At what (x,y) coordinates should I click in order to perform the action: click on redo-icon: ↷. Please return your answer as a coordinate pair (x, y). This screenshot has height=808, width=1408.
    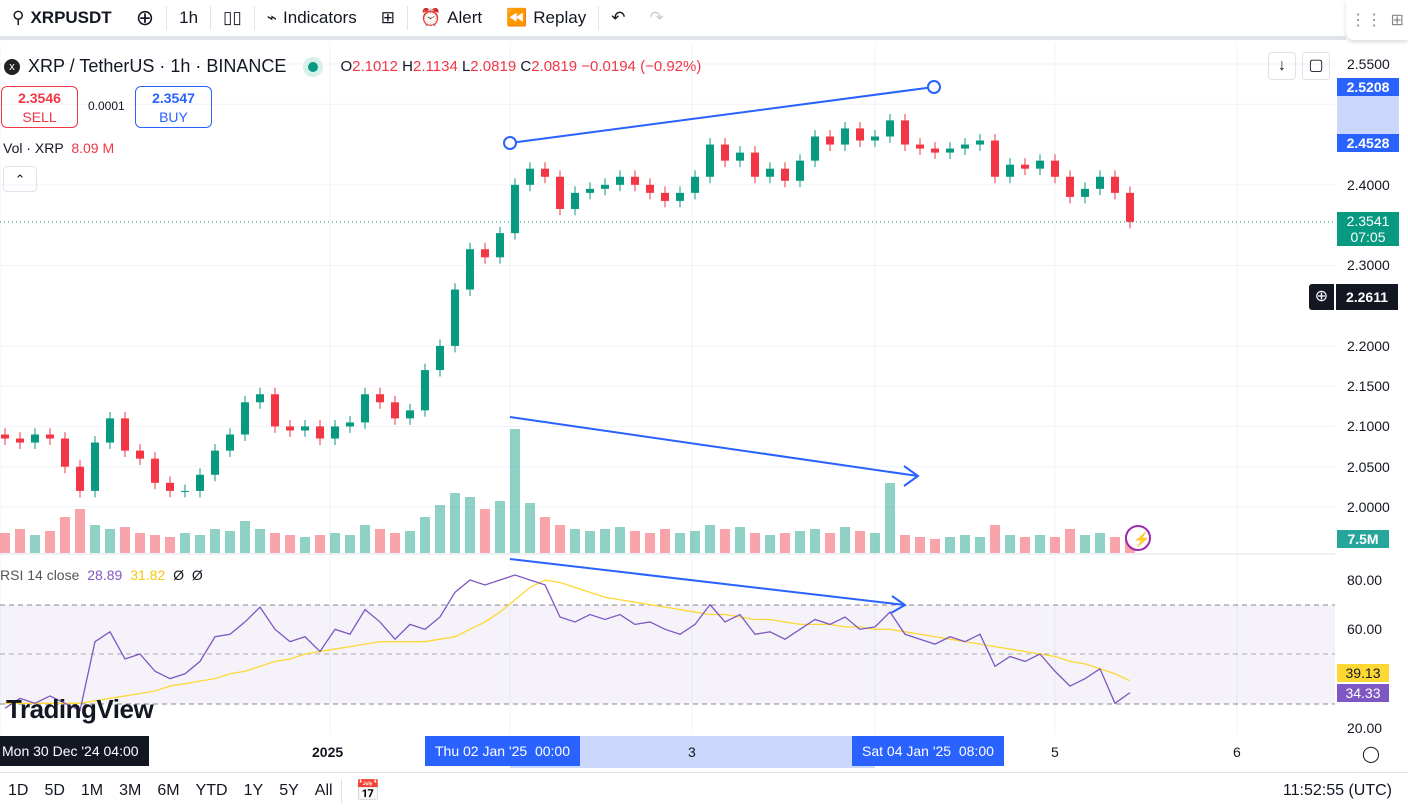
    Looking at the image, I should click on (656, 17).